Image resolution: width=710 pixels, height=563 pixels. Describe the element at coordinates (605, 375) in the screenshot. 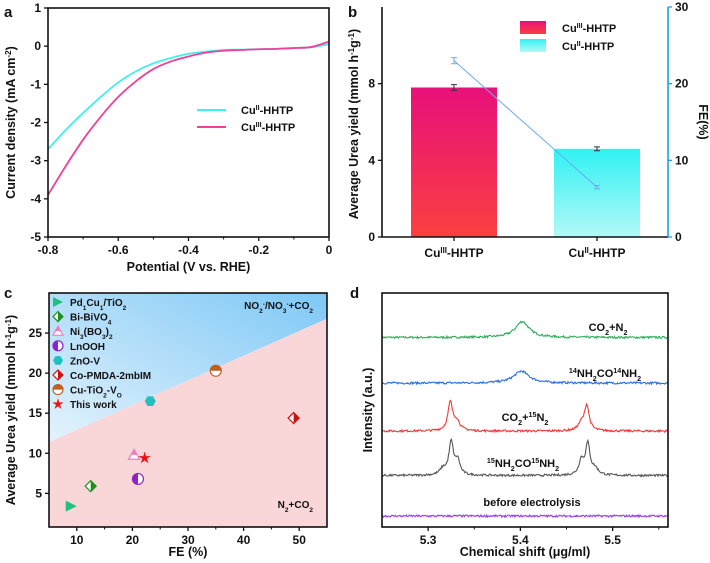

I see `spectrum-label: 14NH2CO14NH2` at that location.